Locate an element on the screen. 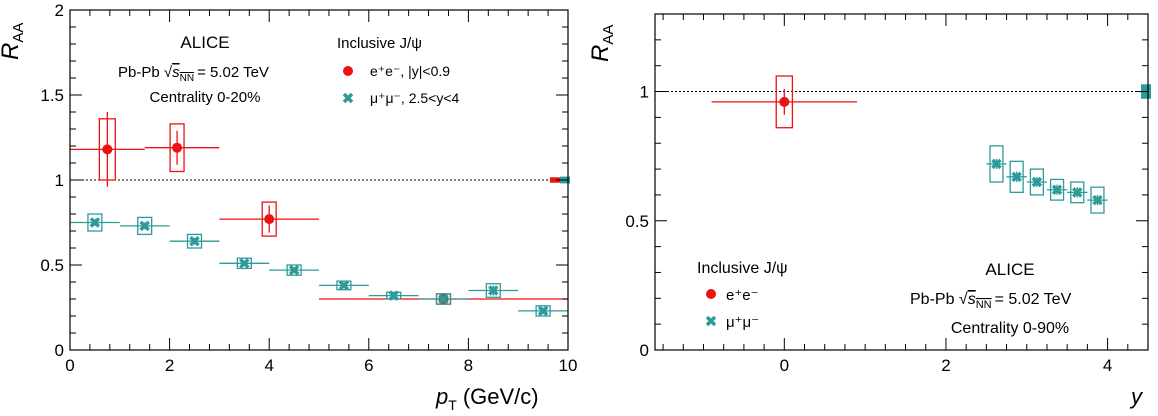 Image resolution: width=1158 pixels, height=416 pixels. legend-label: e⁺e⁻ is located at coordinates (742, 295).